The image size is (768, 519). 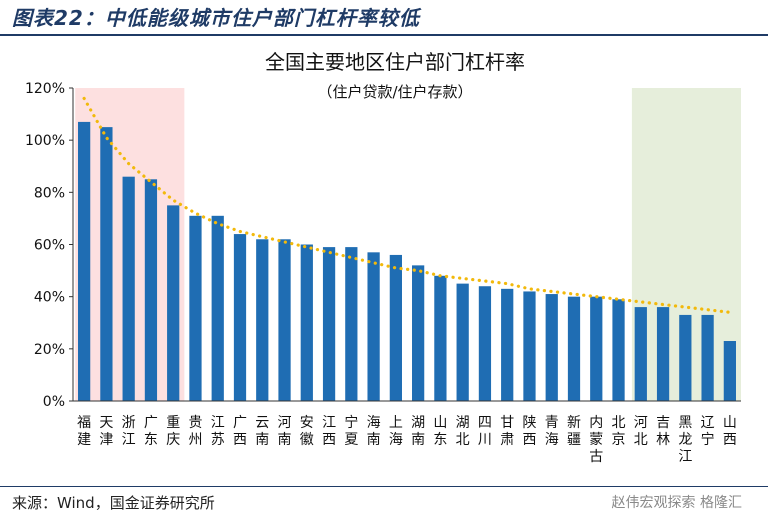 I want to click on x-tick-label: 湖北, so click(x=463, y=431).